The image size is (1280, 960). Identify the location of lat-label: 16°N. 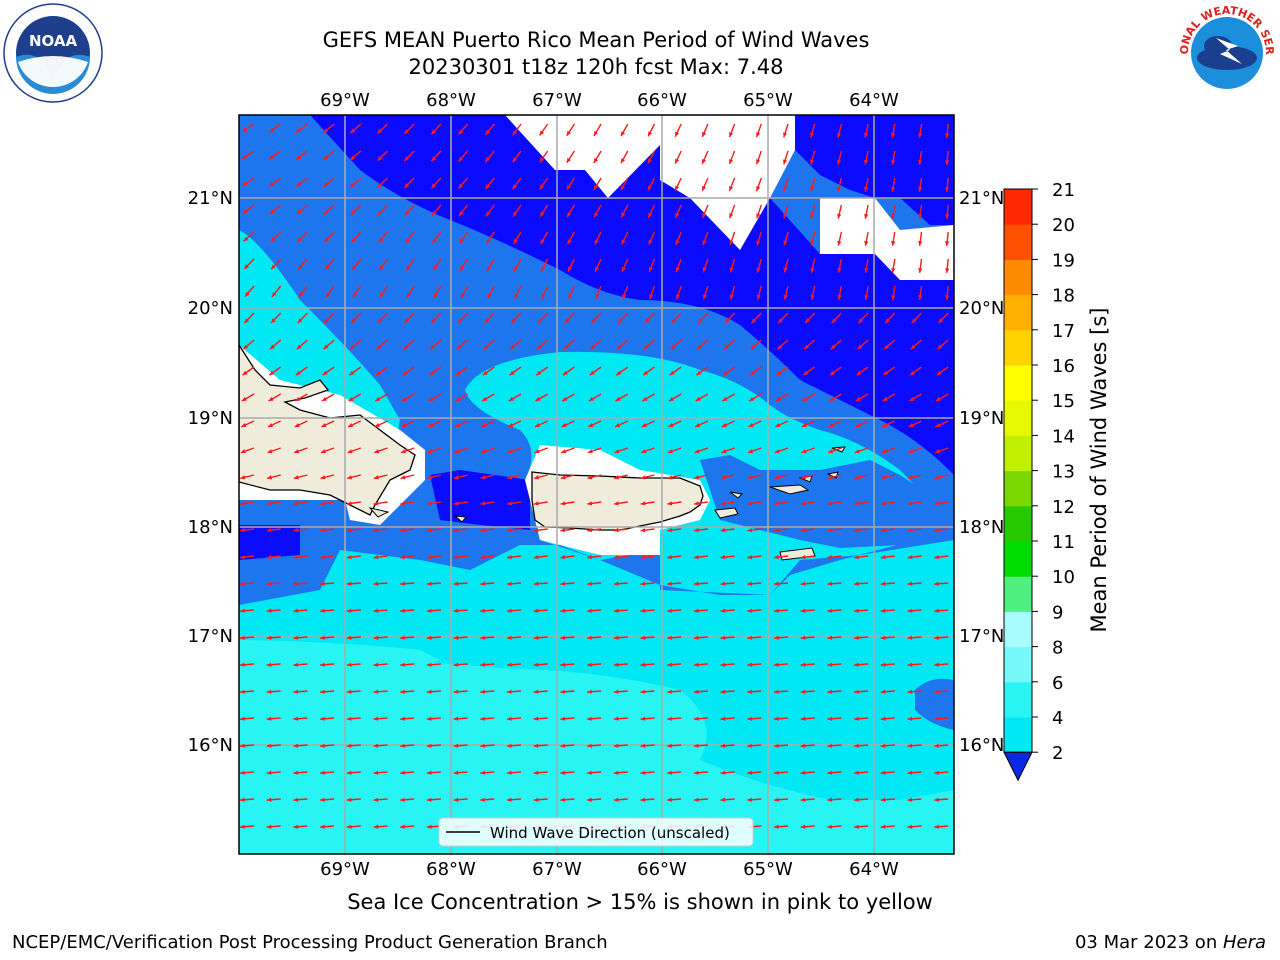
(981, 745).